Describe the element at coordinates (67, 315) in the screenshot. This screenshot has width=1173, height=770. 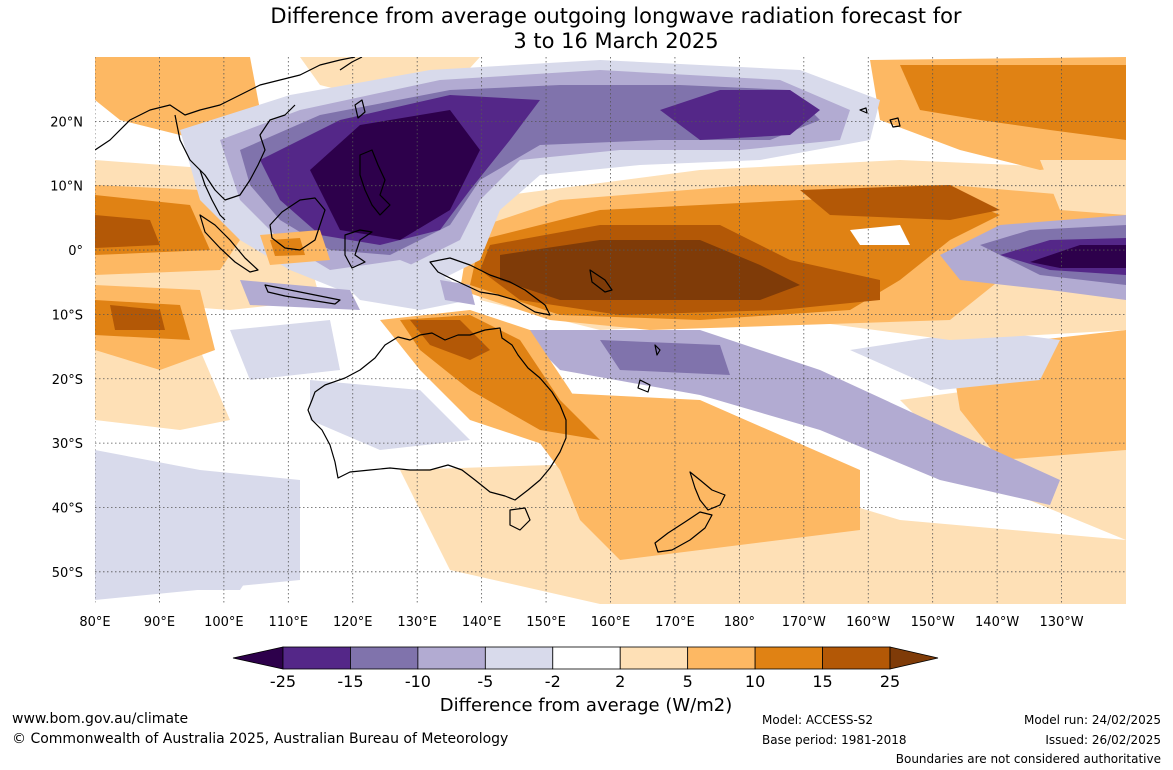
I see `latitude-label: 10°S` at that location.